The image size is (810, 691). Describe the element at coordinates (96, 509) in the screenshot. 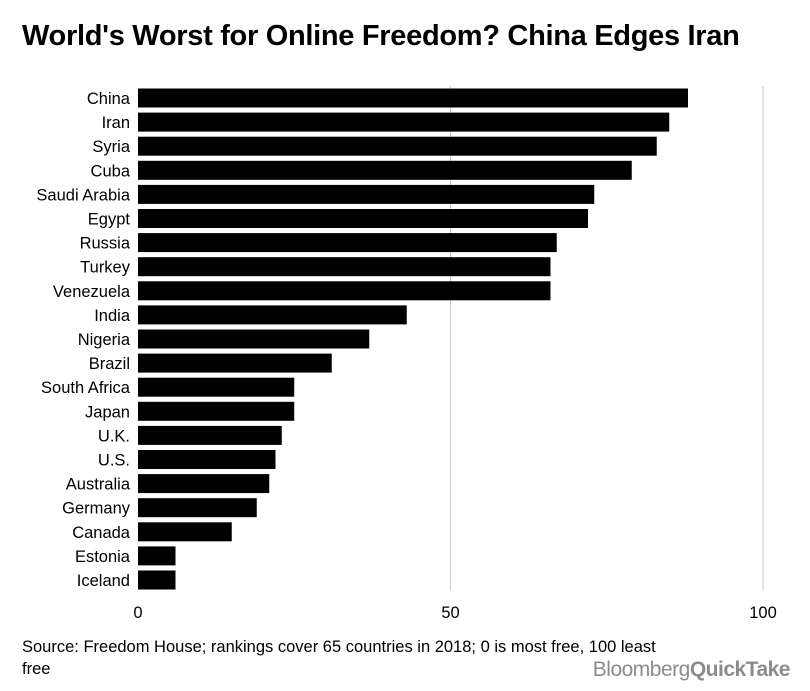

I see `category-label: Germany` at that location.